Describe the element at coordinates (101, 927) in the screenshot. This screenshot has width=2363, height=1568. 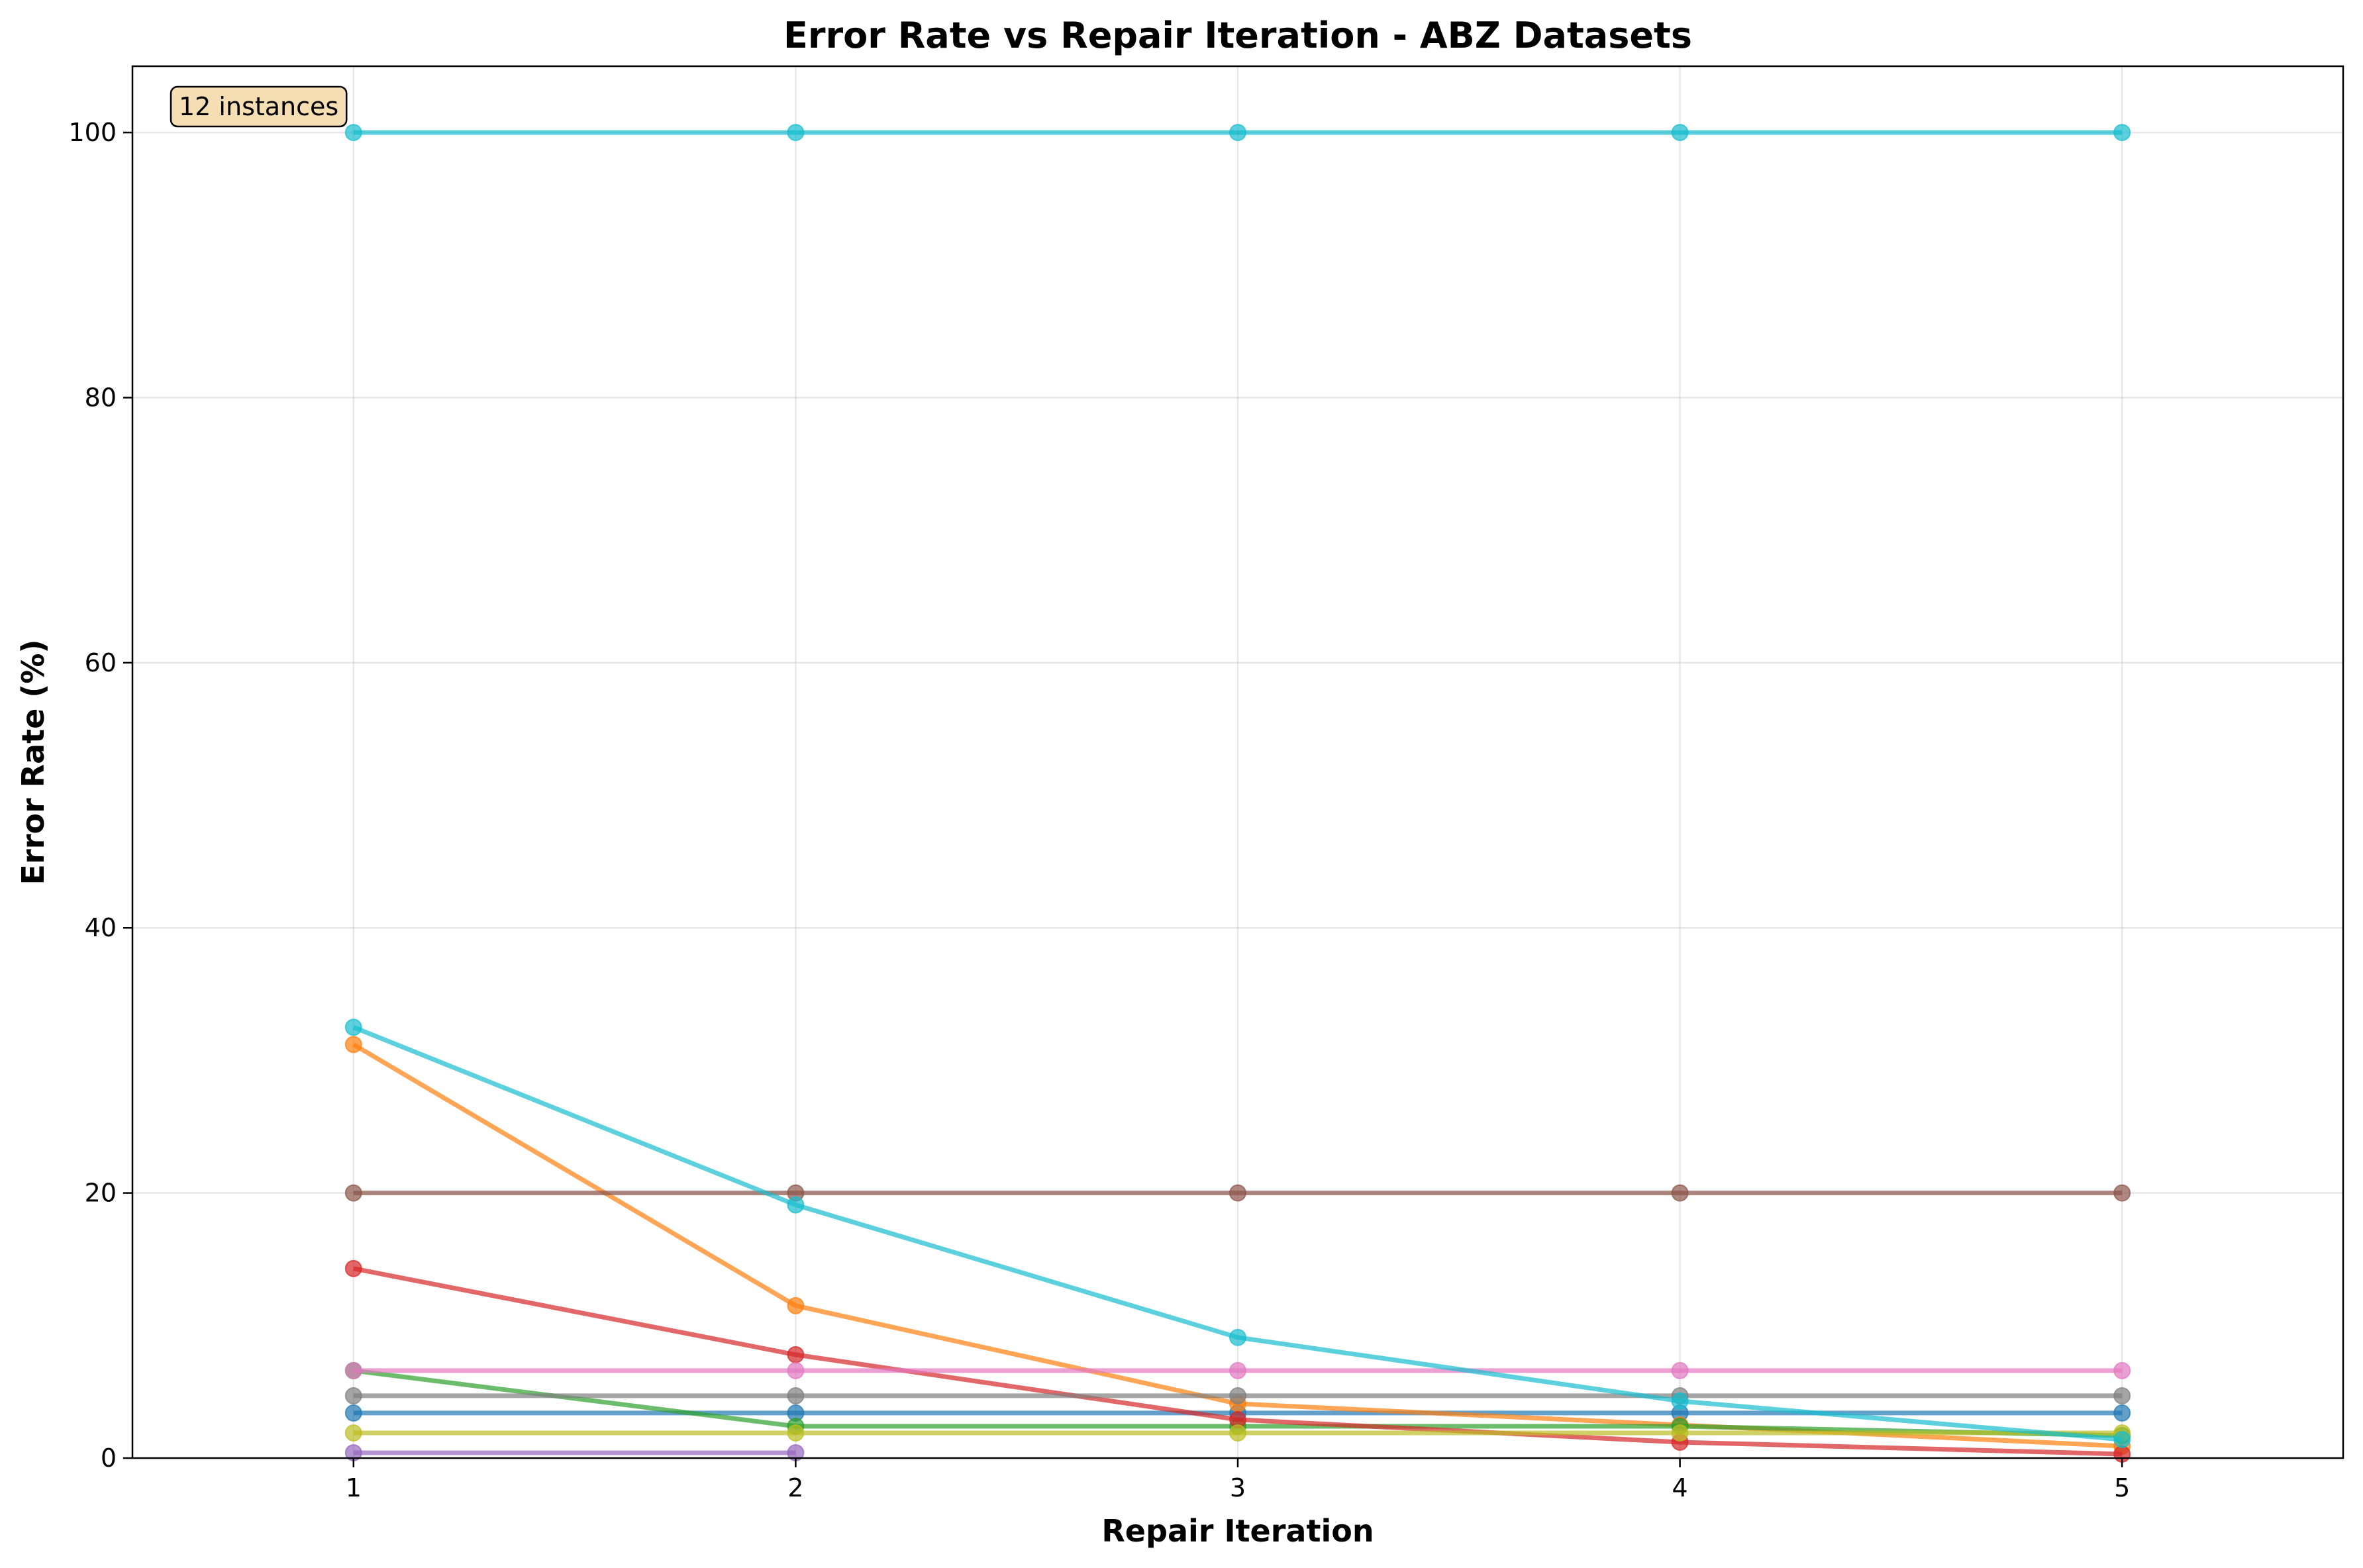
I see `y-tick-label: 40` at that location.